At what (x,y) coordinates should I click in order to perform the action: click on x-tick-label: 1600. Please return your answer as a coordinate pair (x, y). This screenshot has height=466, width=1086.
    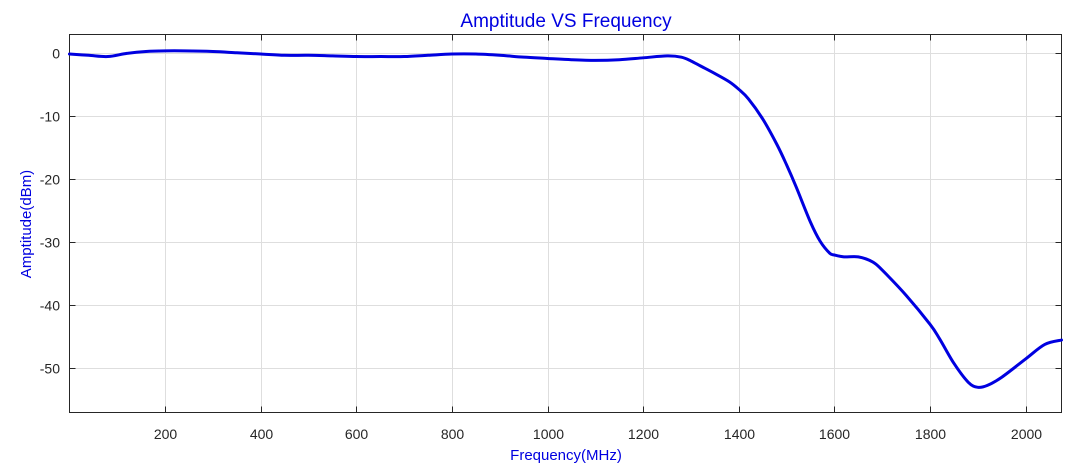
    Looking at the image, I should click on (834, 434).